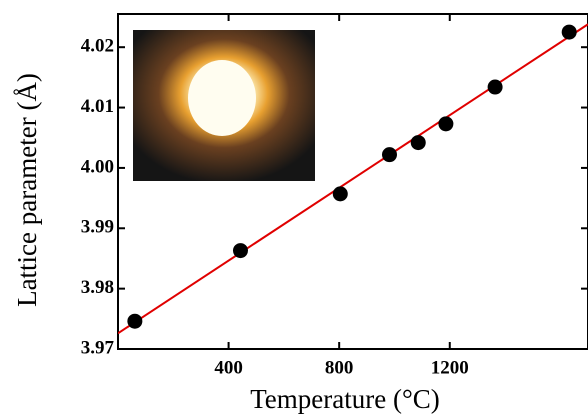  Describe the element at coordinates (97, 166) in the screenshot. I see `y-tick-label: 4.00` at that location.